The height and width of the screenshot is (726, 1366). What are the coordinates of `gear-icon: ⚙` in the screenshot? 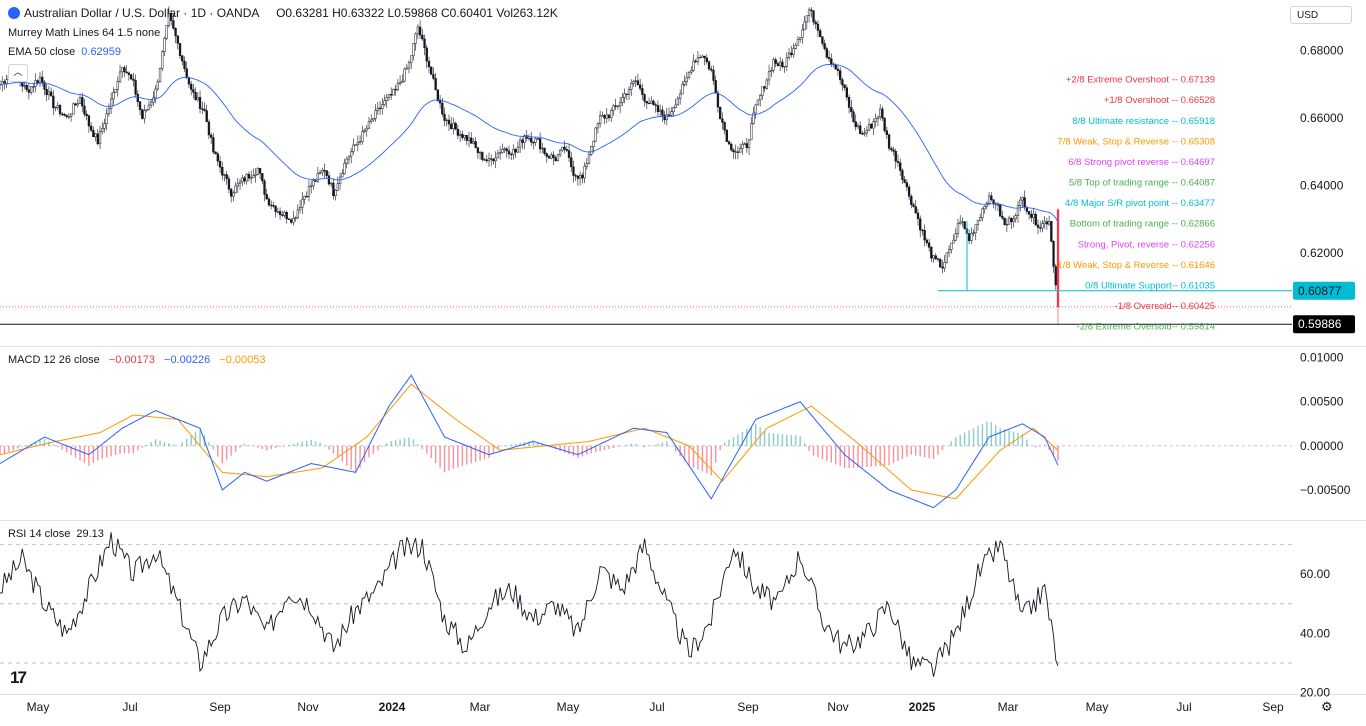 It's located at (1327, 706).